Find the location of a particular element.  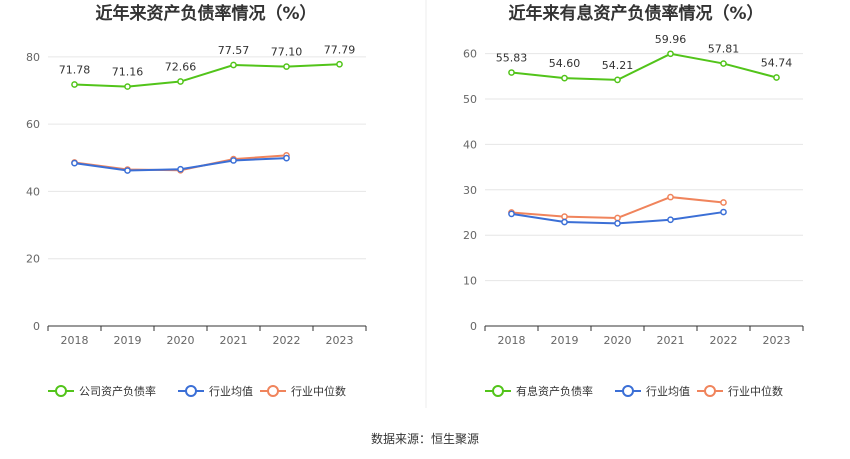

chart-title: 近年来资产负债率情况（%） is located at coordinates (205, 13).